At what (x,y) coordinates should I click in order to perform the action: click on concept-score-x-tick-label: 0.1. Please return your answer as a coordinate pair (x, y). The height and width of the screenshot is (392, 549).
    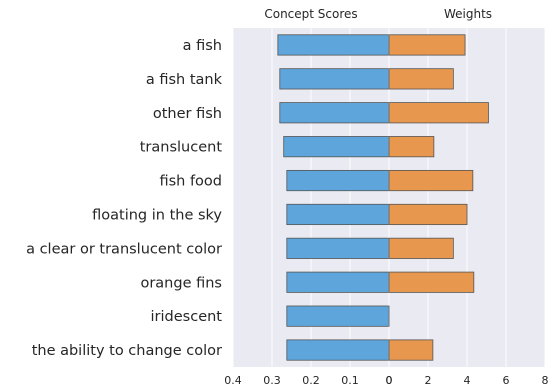
    Looking at the image, I should click on (350, 380).